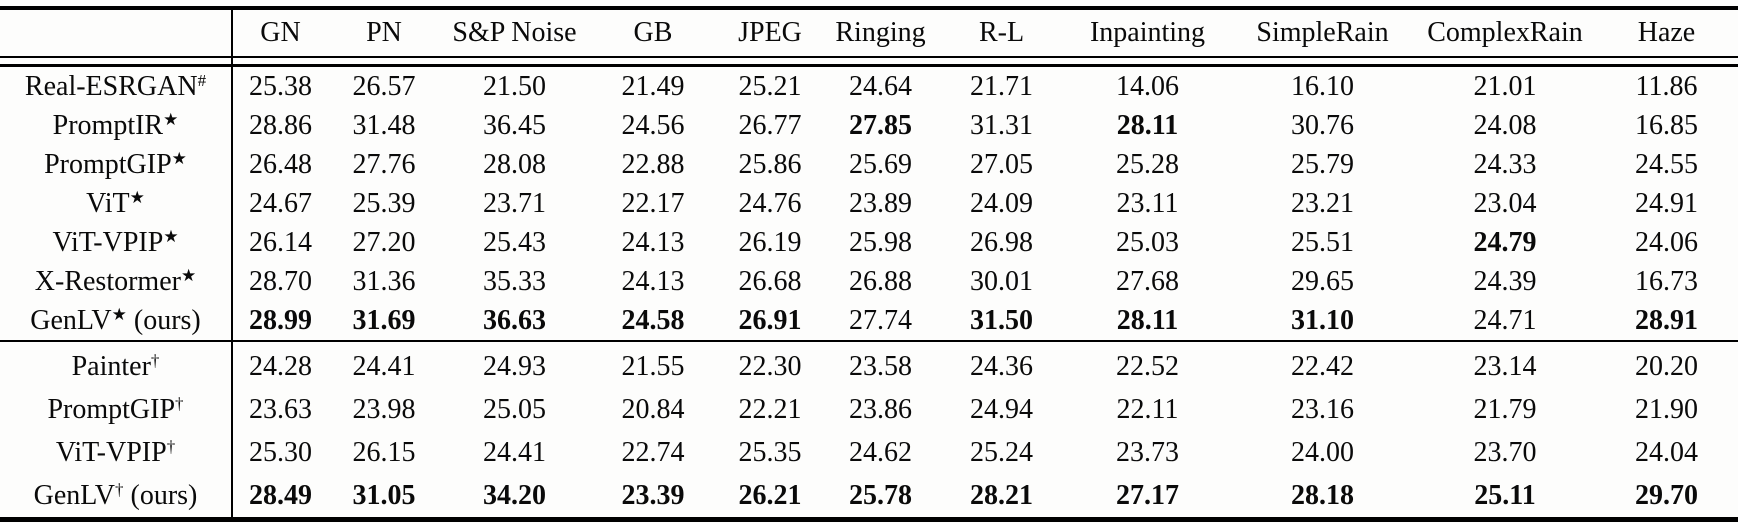 Image resolution: width=1738 pixels, height=523 pixels. Describe the element at coordinates (1322, 495) in the screenshot. I see `value-cell: 28.18` at that location.